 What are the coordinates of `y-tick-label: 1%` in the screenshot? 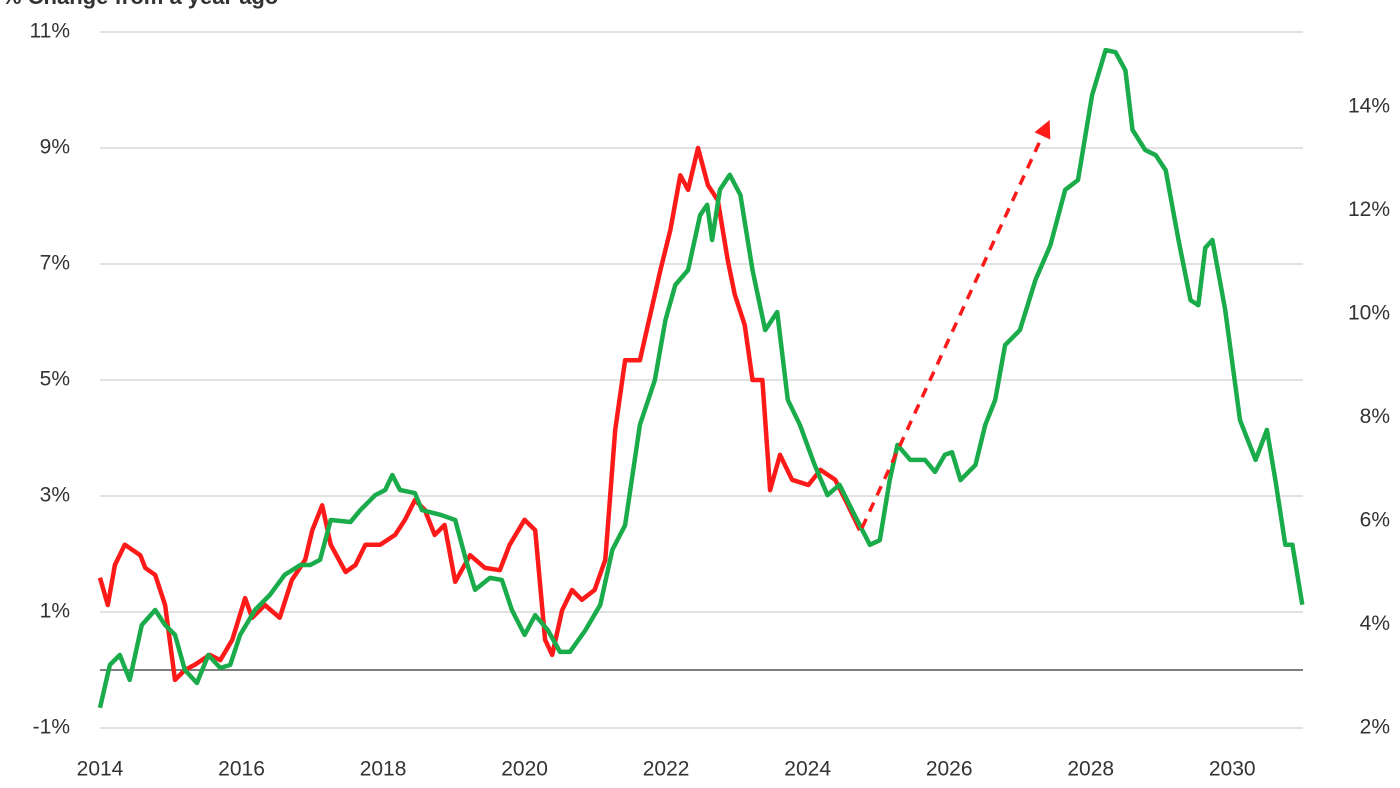 It's located at (55, 611).